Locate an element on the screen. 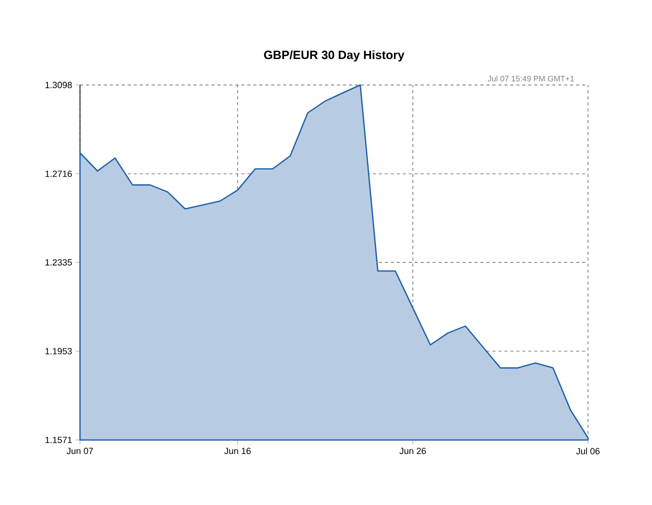 The width and height of the screenshot is (652, 505). y-tick-label: 1.2335 is located at coordinates (59, 262).